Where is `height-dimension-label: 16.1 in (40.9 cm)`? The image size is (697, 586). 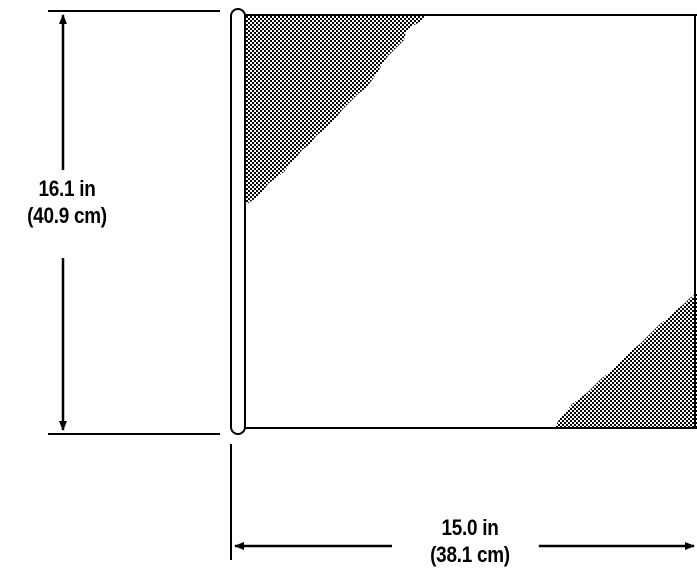
height-dimension-label: 16.1 in (40.9 cm) is located at coordinates (67, 202).